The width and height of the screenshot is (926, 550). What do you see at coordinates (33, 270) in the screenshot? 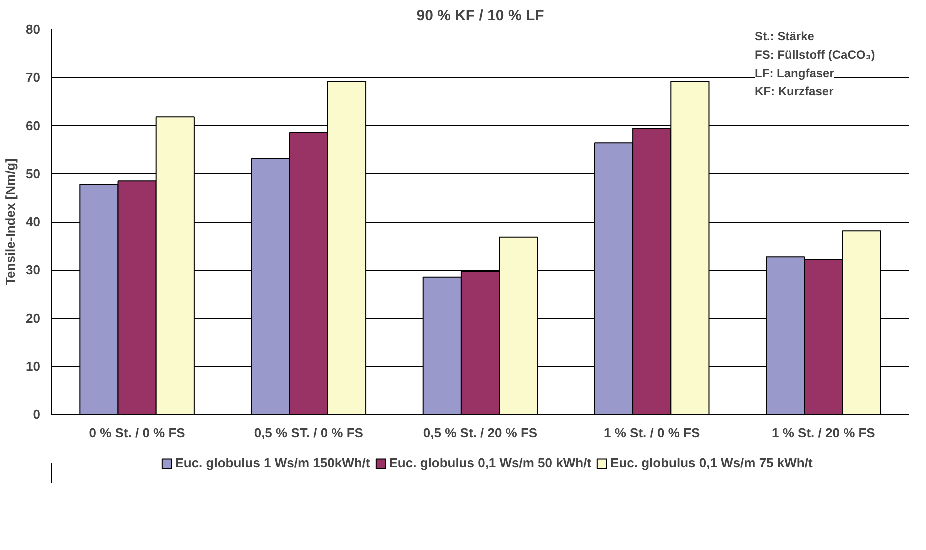
I see `y-tick-label: 30` at bounding box center [33, 270].